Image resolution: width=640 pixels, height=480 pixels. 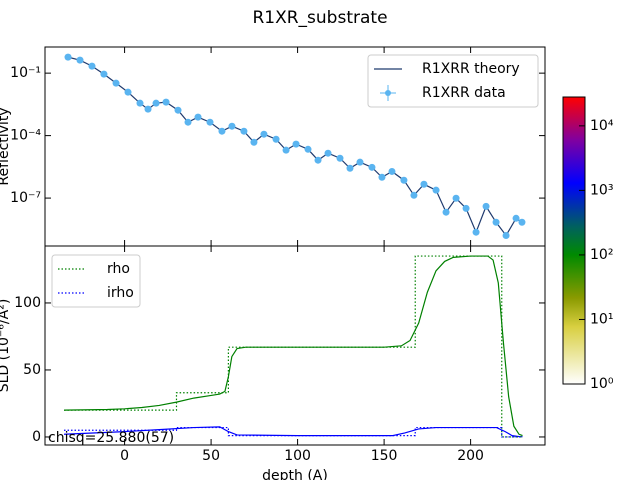 I want to click on colorbar-tick-label: 10¹, so click(x=601, y=319).